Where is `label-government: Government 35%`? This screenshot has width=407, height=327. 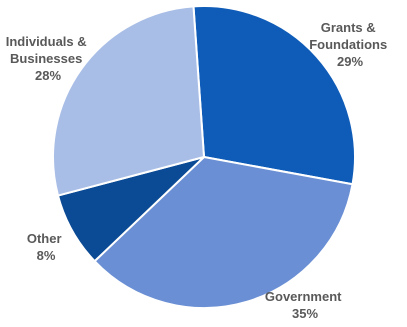 label-government: Government 35% is located at coordinates (305, 305).